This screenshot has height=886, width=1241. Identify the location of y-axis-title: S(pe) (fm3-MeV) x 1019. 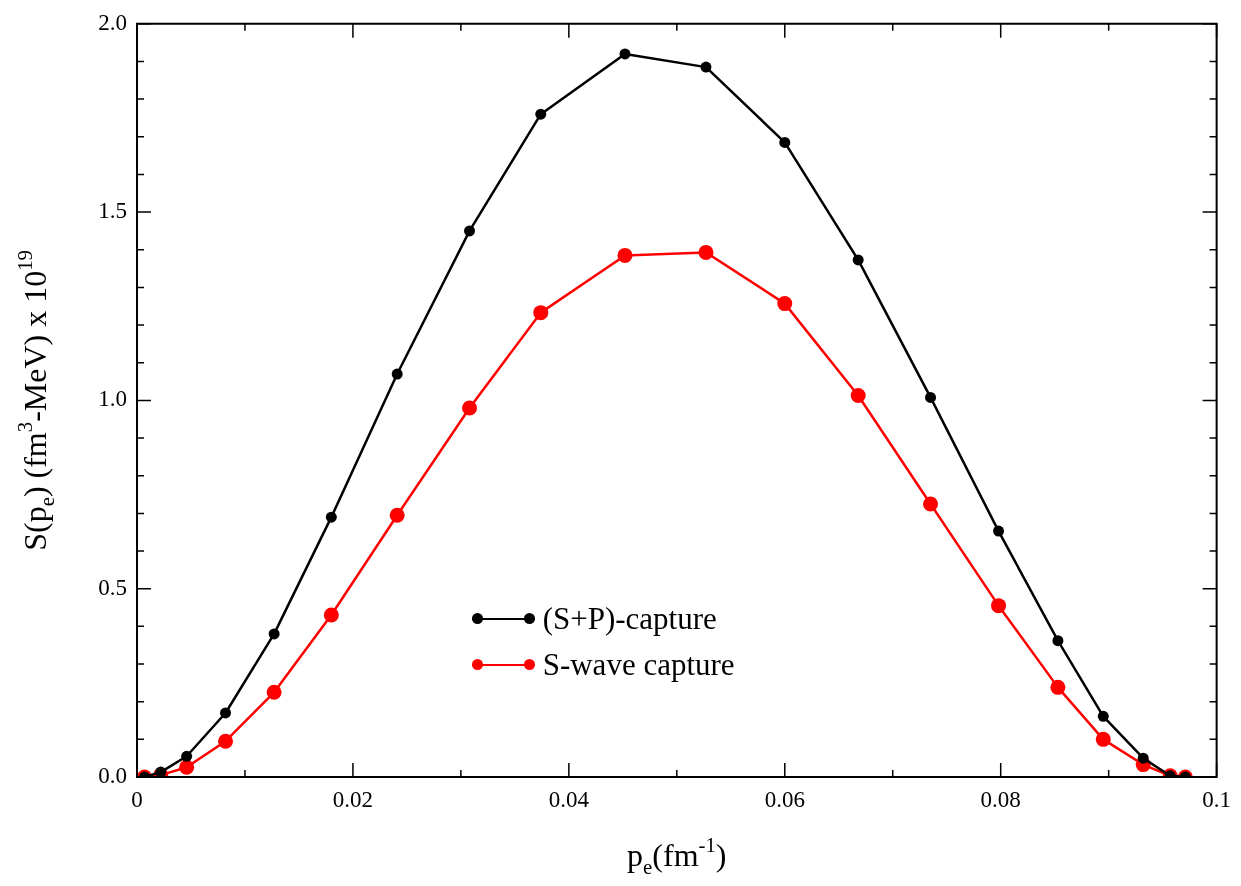
(35, 400).